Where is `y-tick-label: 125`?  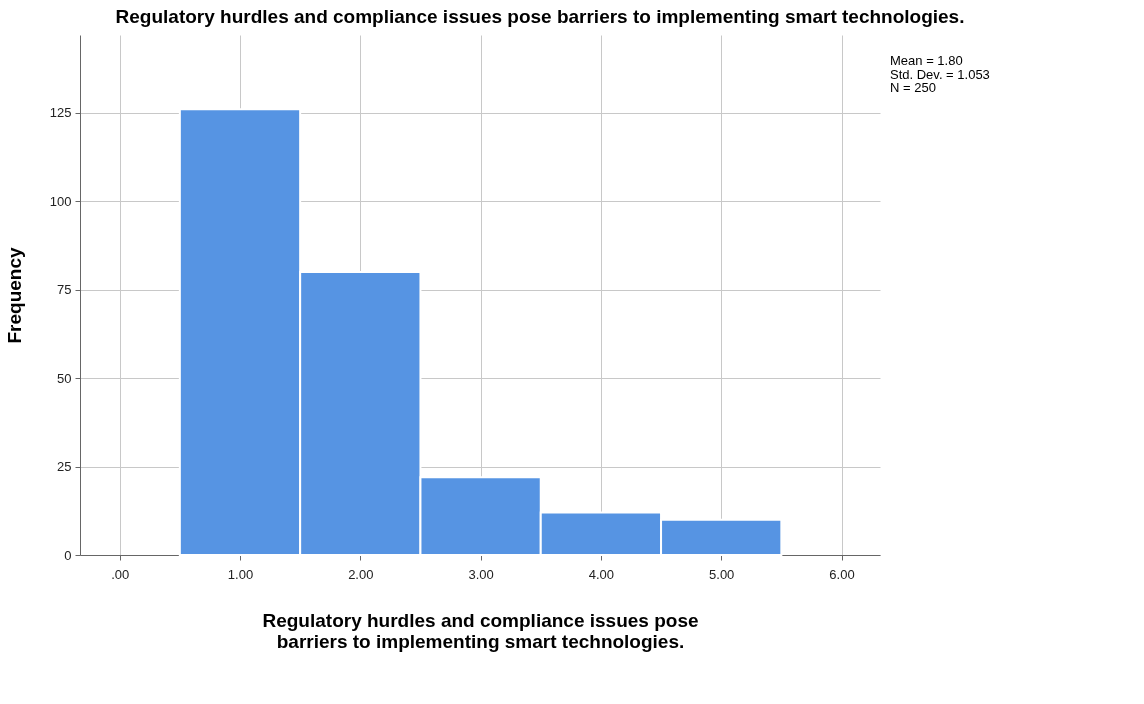 y-tick-label: 125 is located at coordinates (60, 113).